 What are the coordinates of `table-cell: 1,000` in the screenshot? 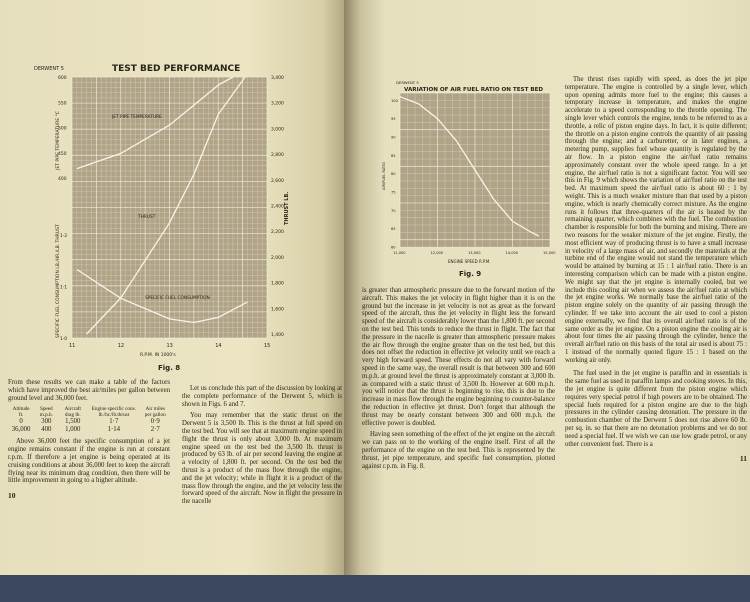 It's located at (73, 430).